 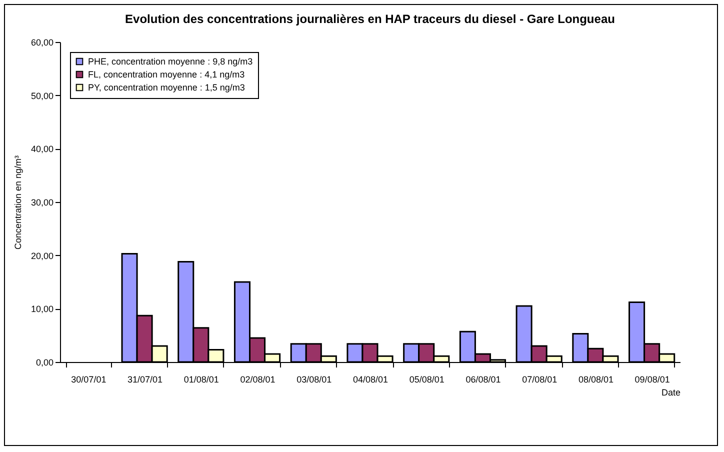 I want to click on x-tick-label: 31/07/01, so click(x=145, y=379).